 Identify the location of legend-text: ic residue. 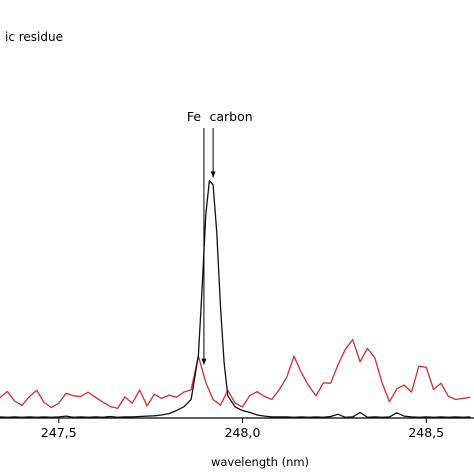
(34, 37).